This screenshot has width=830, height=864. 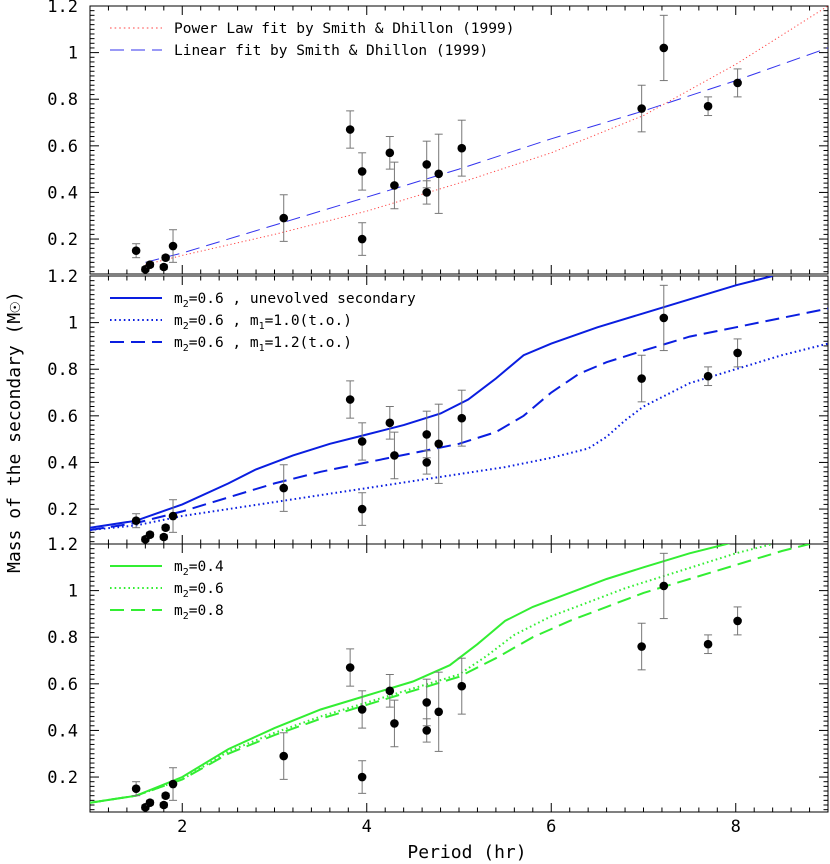 I want to click on legend-text-part: Linear fit by Smith & Dhillon (1999), so click(x=331, y=51).